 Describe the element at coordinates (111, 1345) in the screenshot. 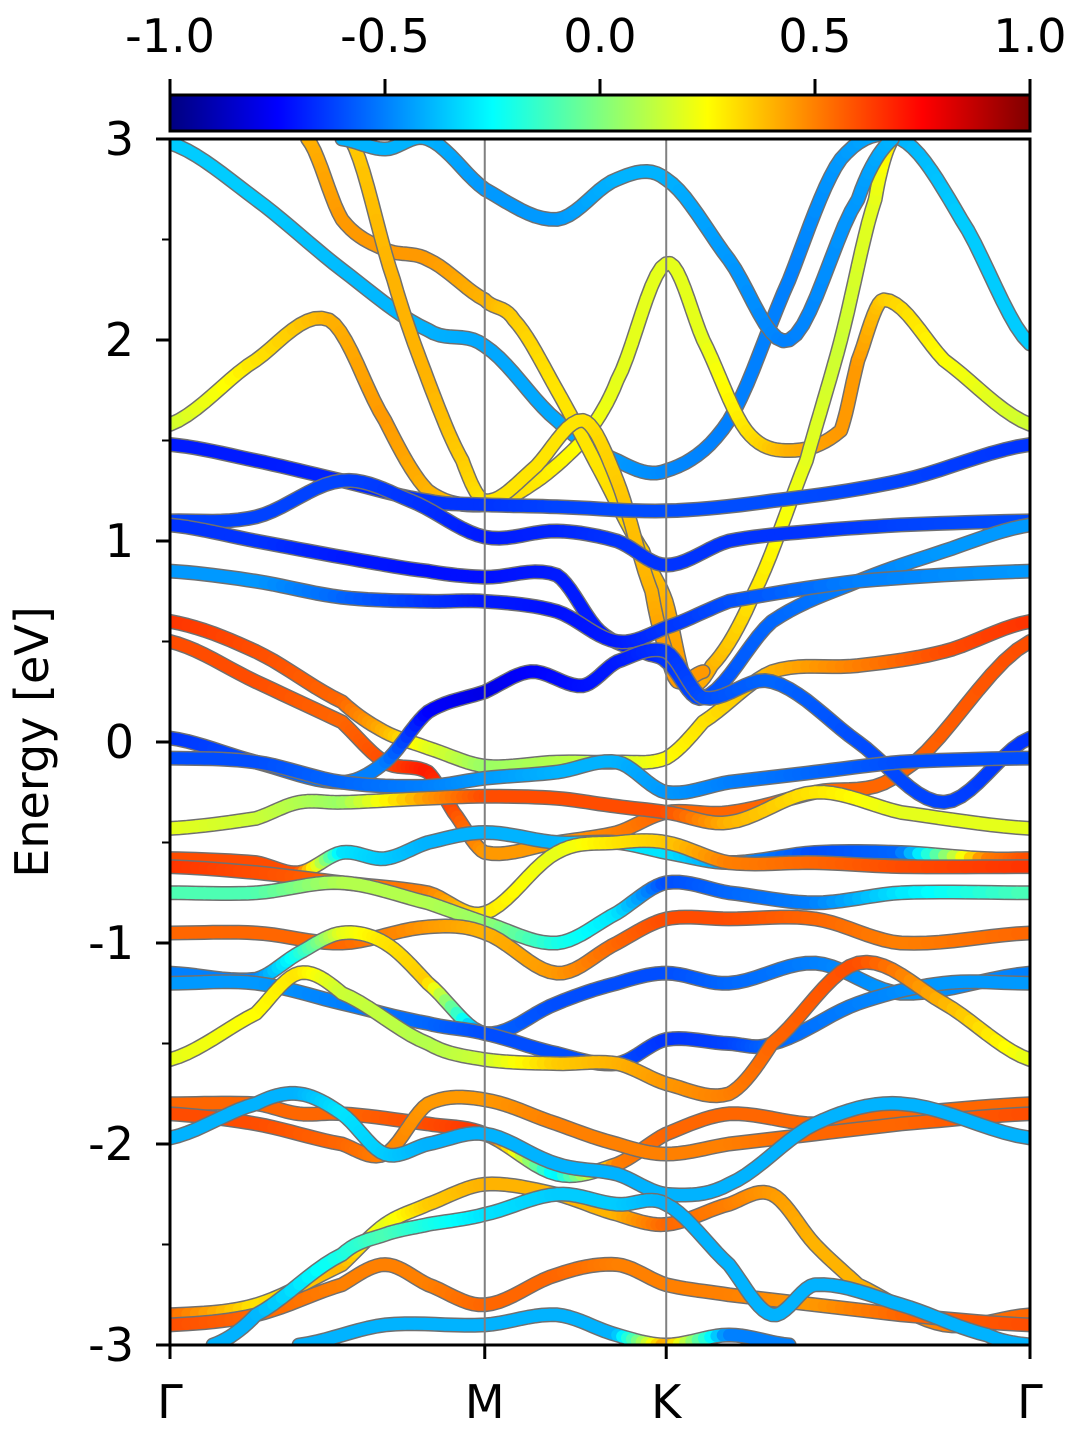

I see `y-tick-label: -3` at that location.